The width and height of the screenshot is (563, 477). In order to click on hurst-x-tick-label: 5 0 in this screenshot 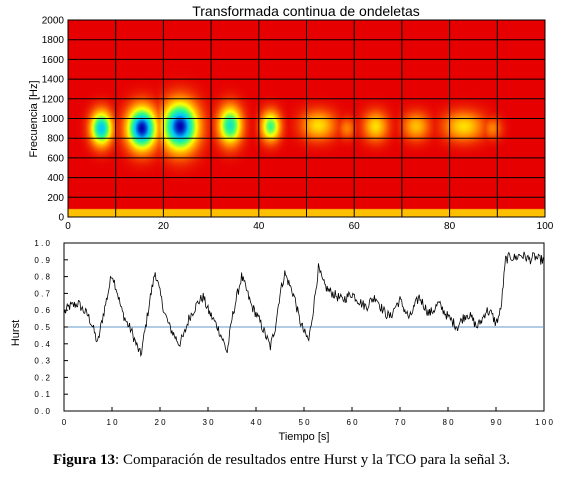, I will do `click(304, 422)`.